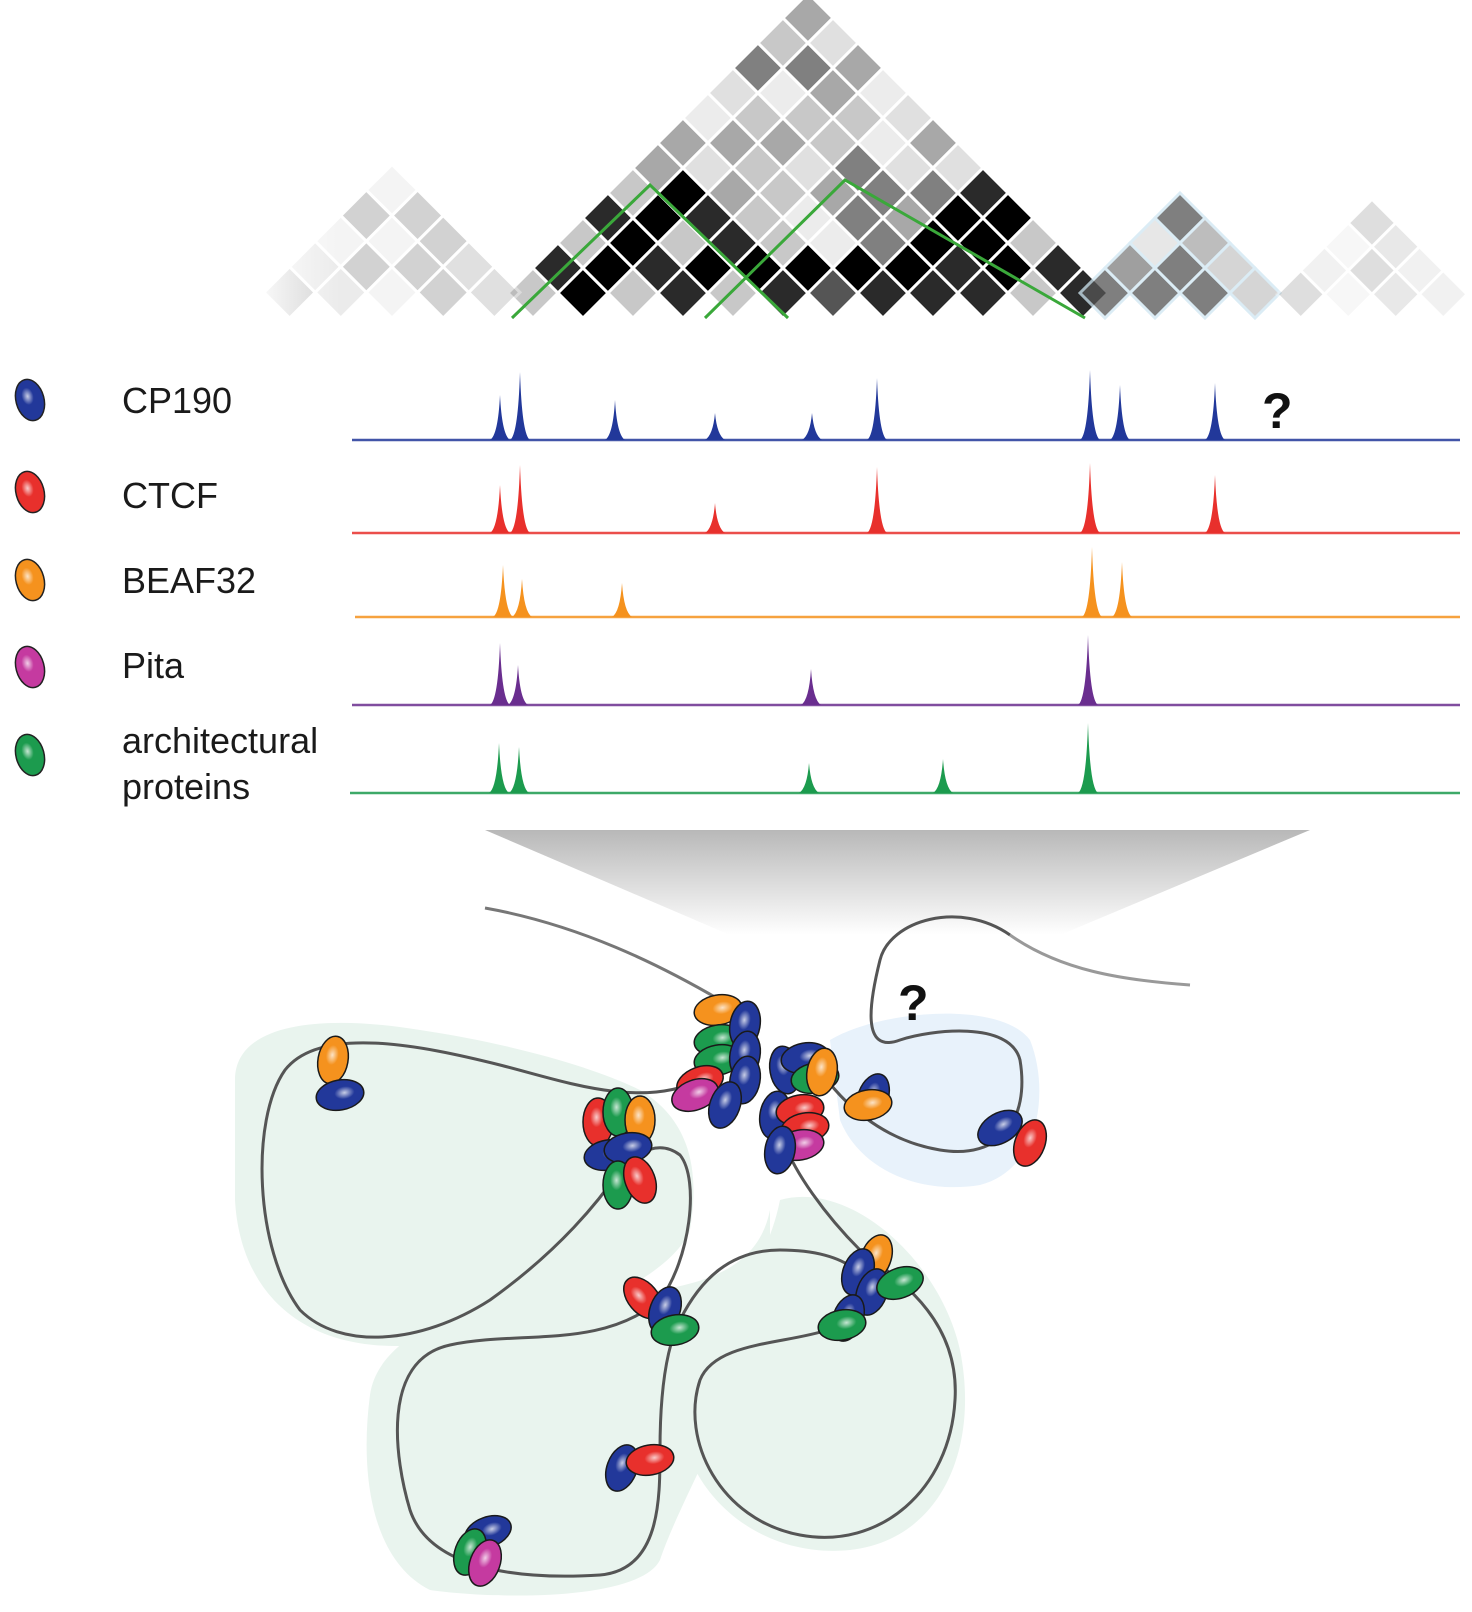 The width and height of the screenshot is (1472, 1612). Describe the element at coordinates (153, 665) in the screenshot. I see `legend-label-pita: Pita` at that location.